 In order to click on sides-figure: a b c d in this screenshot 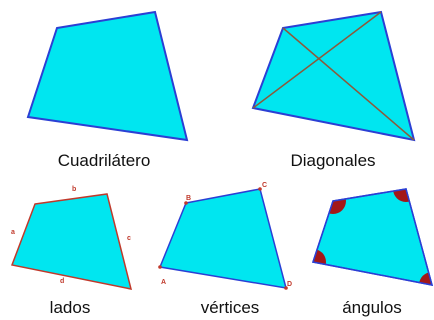, I will do `click(71, 238)`.